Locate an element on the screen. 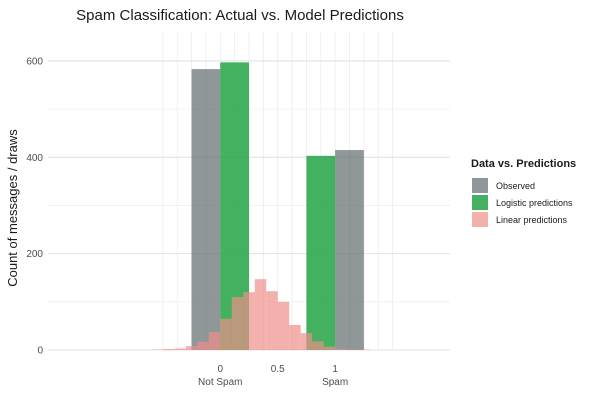 Image resolution: width=600 pixels, height=400 pixels. x-category-label: Spam is located at coordinates (335, 382).